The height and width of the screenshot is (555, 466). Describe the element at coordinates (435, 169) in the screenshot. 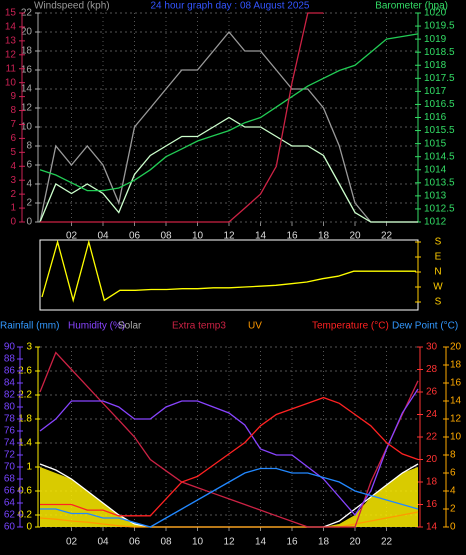

I see `y-tick-label: 1014` at that location.